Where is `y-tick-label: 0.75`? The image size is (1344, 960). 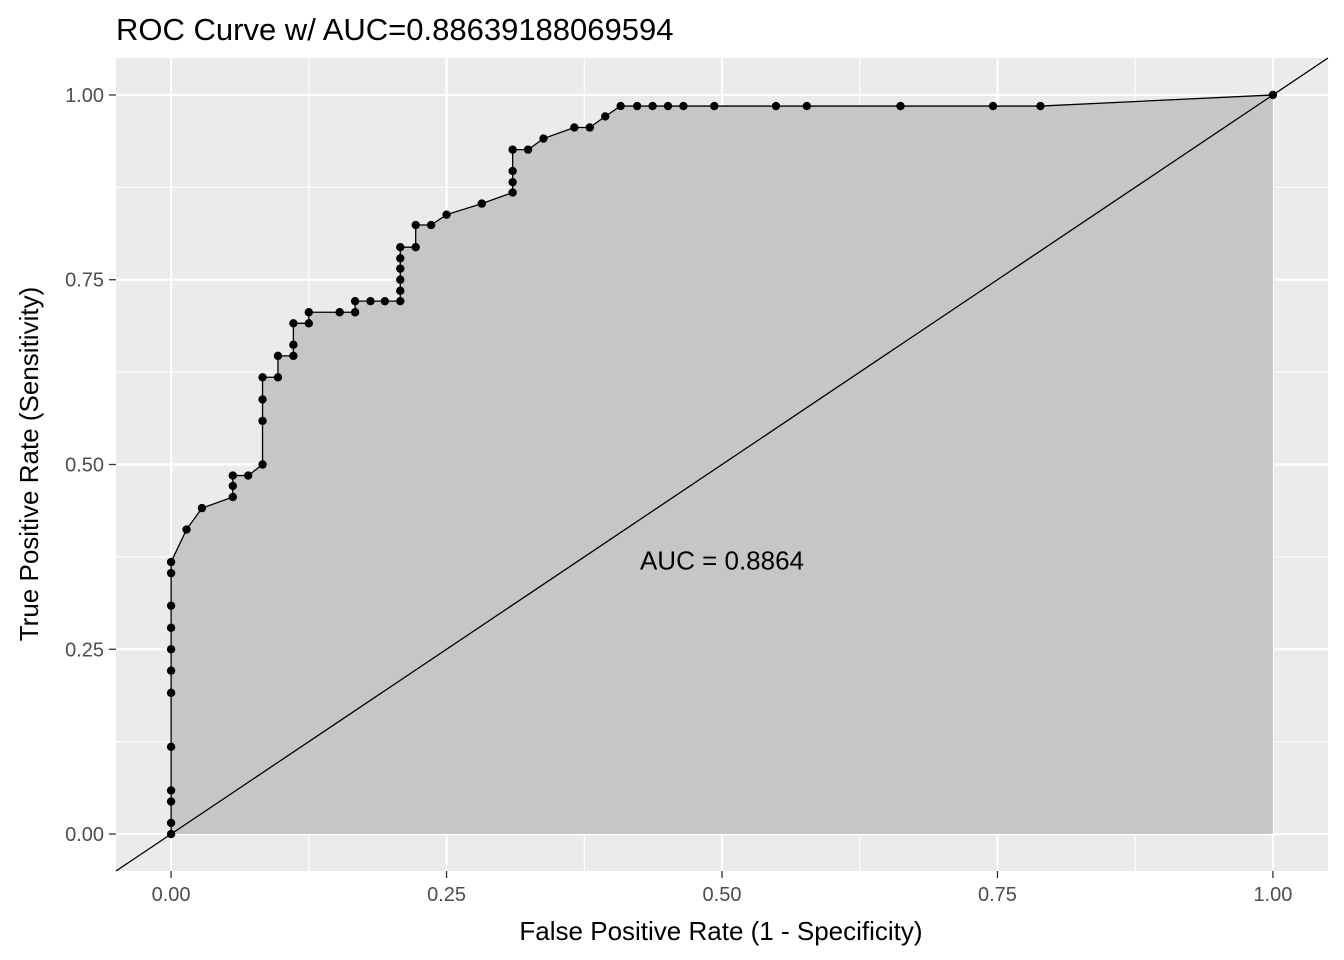 y-tick-label: 0.75 is located at coordinates (84, 281).